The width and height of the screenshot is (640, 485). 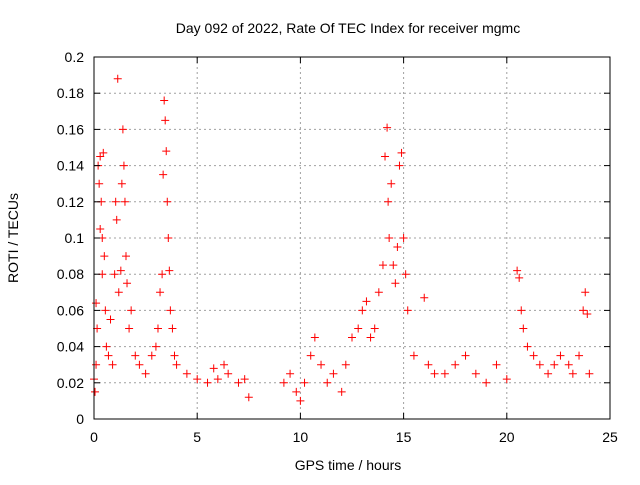 I want to click on y-tick-label: 0.06, so click(x=70, y=310).